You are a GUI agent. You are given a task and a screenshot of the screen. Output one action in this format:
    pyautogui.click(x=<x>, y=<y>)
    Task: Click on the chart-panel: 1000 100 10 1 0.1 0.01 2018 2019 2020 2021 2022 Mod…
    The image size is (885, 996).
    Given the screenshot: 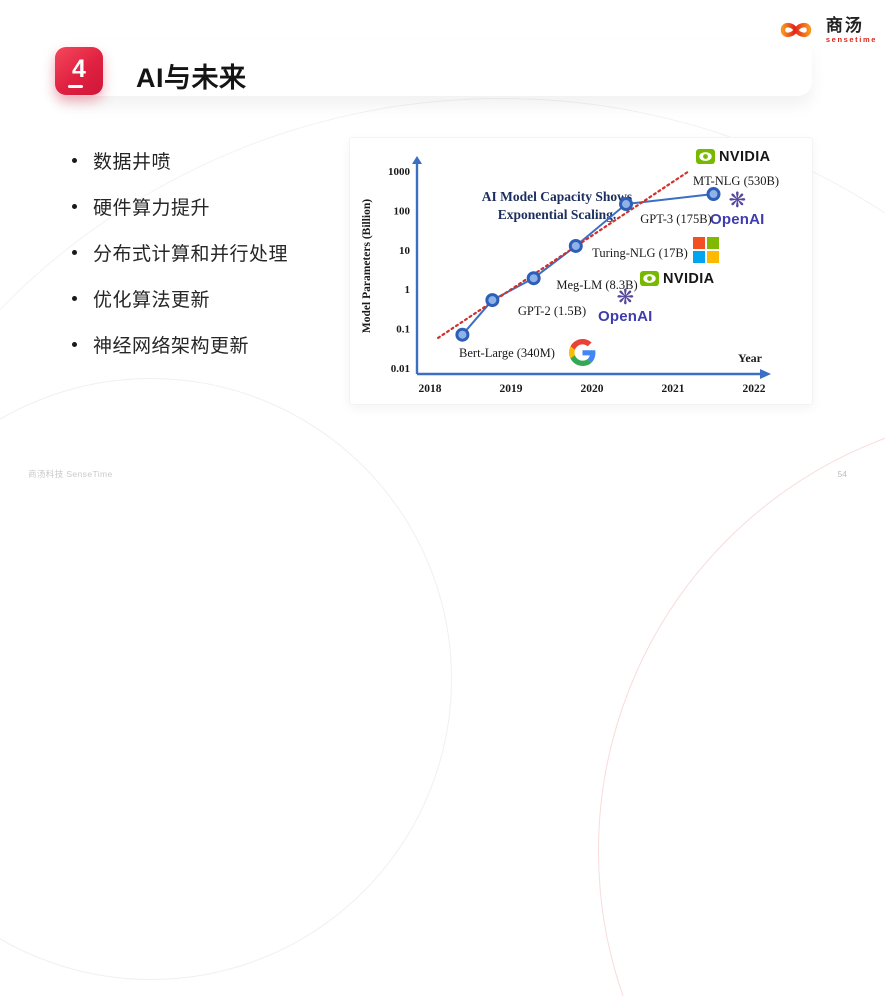 What is the action you would take?
    pyautogui.click(x=581, y=271)
    